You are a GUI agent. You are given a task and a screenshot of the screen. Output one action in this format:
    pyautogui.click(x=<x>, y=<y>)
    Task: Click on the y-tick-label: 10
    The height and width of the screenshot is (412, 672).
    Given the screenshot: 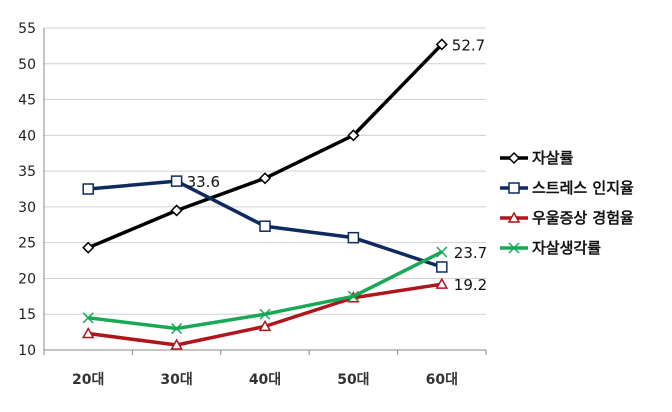 What is the action you would take?
    pyautogui.click(x=27, y=351)
    